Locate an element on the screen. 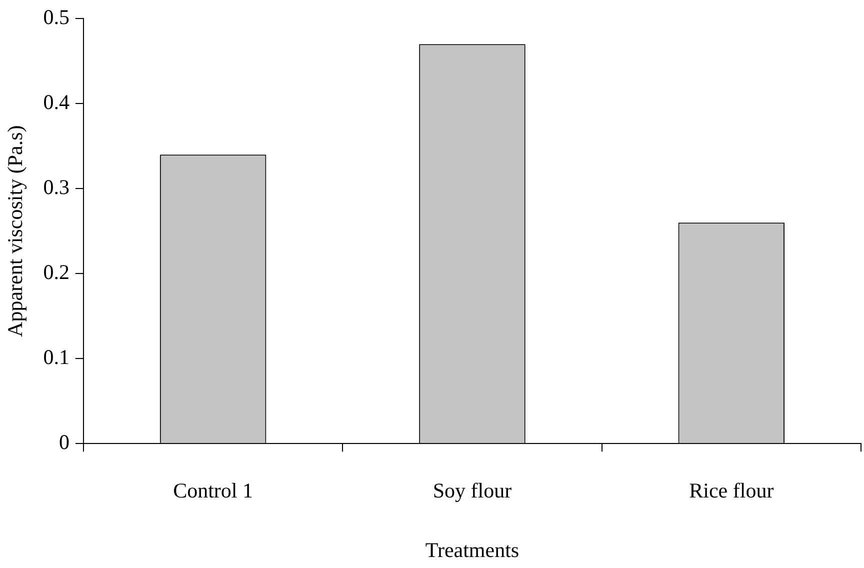  y-tick-label: 0.3 is located at coordinates (56, 187).